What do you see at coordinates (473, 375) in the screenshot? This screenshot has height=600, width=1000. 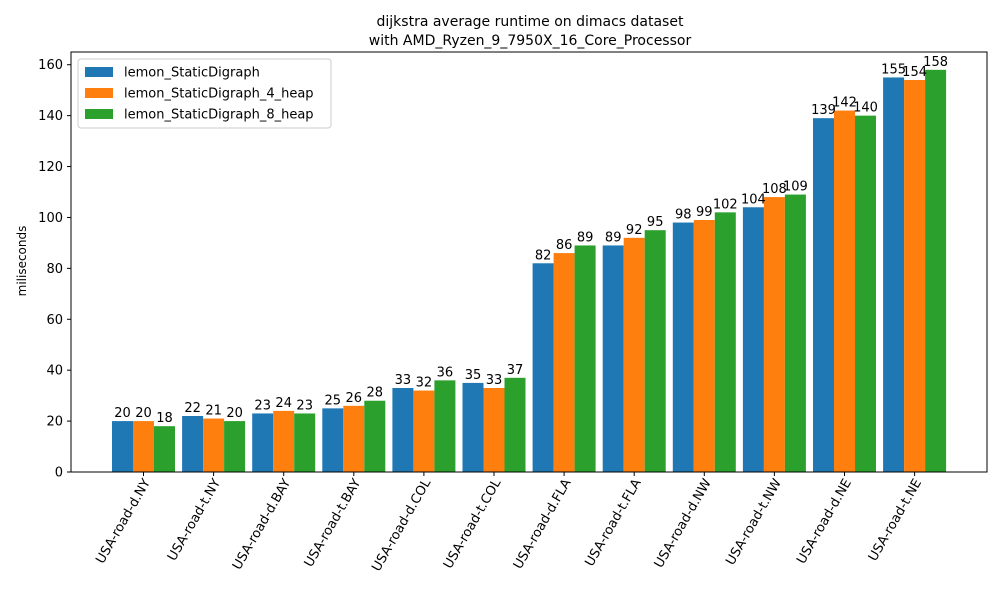 I see `data-label: 35` at bounding box center [473, 375].